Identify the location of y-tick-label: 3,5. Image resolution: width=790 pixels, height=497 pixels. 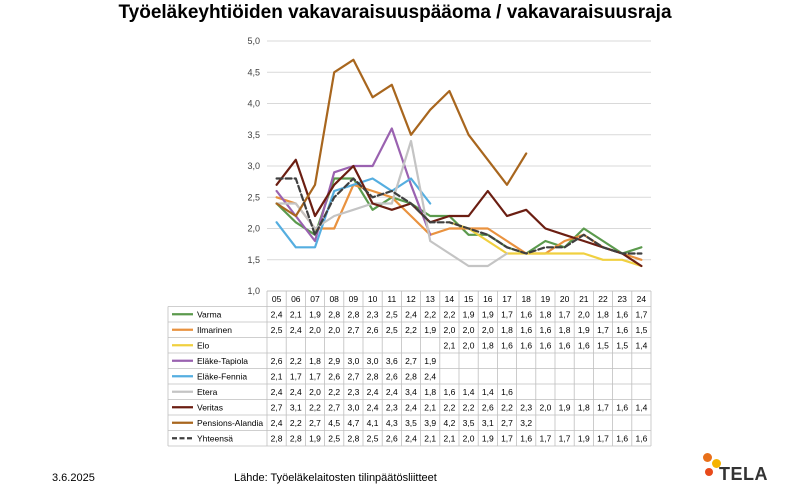
(253, 135).